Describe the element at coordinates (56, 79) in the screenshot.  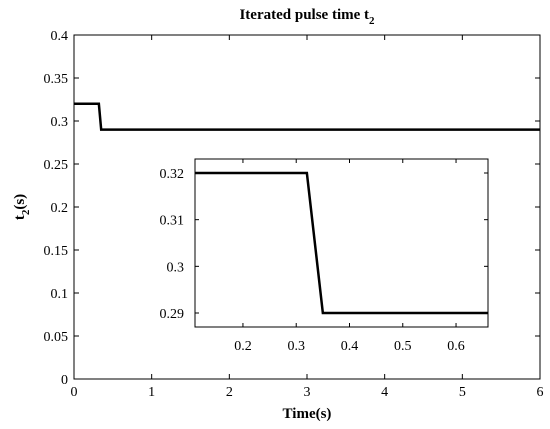
I see `main-y-tick-label: 0.35` at that location.